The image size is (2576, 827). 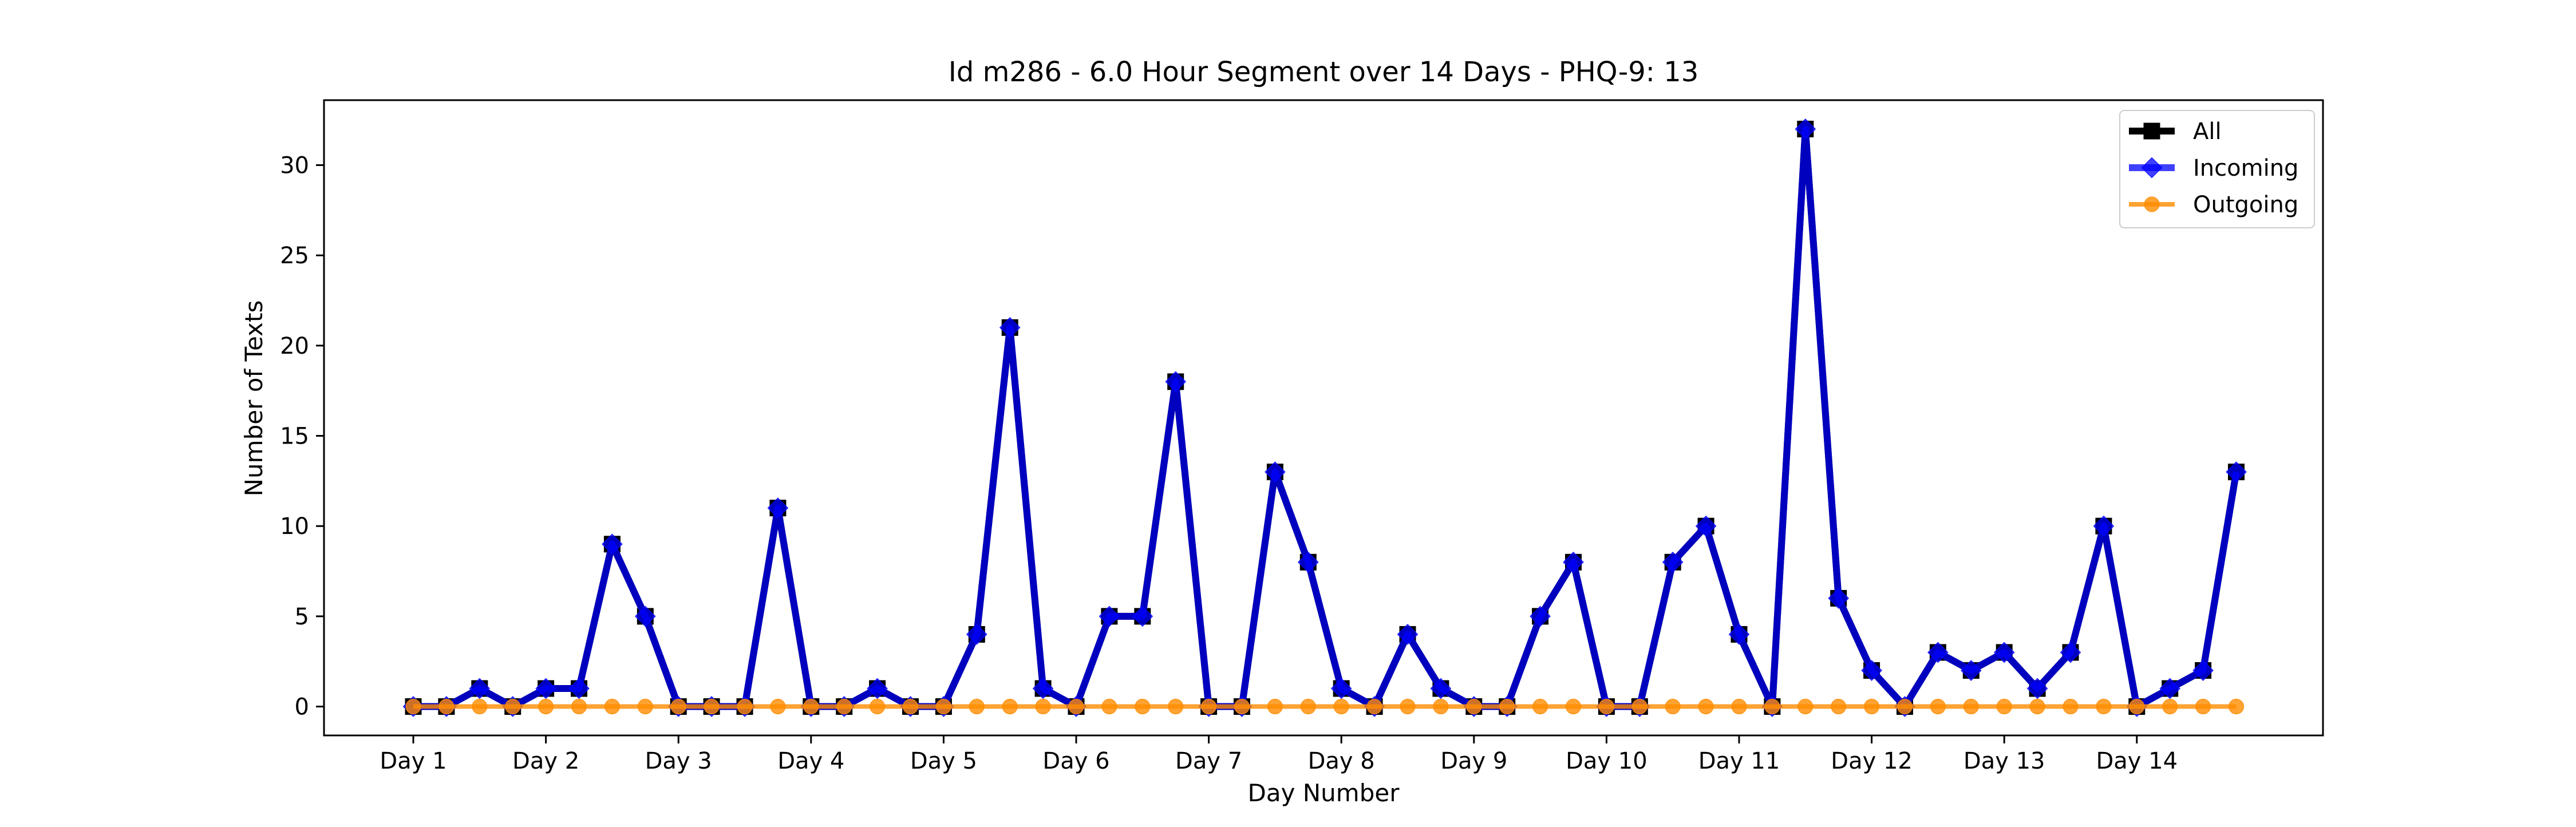 What do you see at coordinates (294, 526) in the screenshot?
I see `y-tick-label: 10` at bounding box center [294, 526].